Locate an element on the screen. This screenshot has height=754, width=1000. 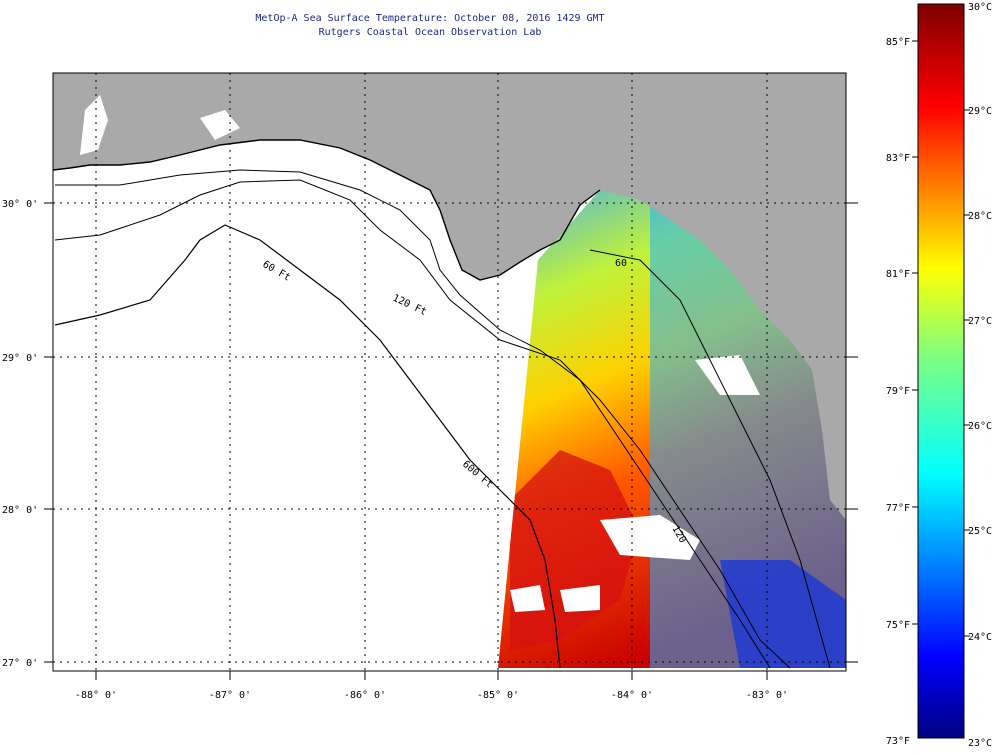
lat-label: 29° 0' is located at coordinates (20, 358).